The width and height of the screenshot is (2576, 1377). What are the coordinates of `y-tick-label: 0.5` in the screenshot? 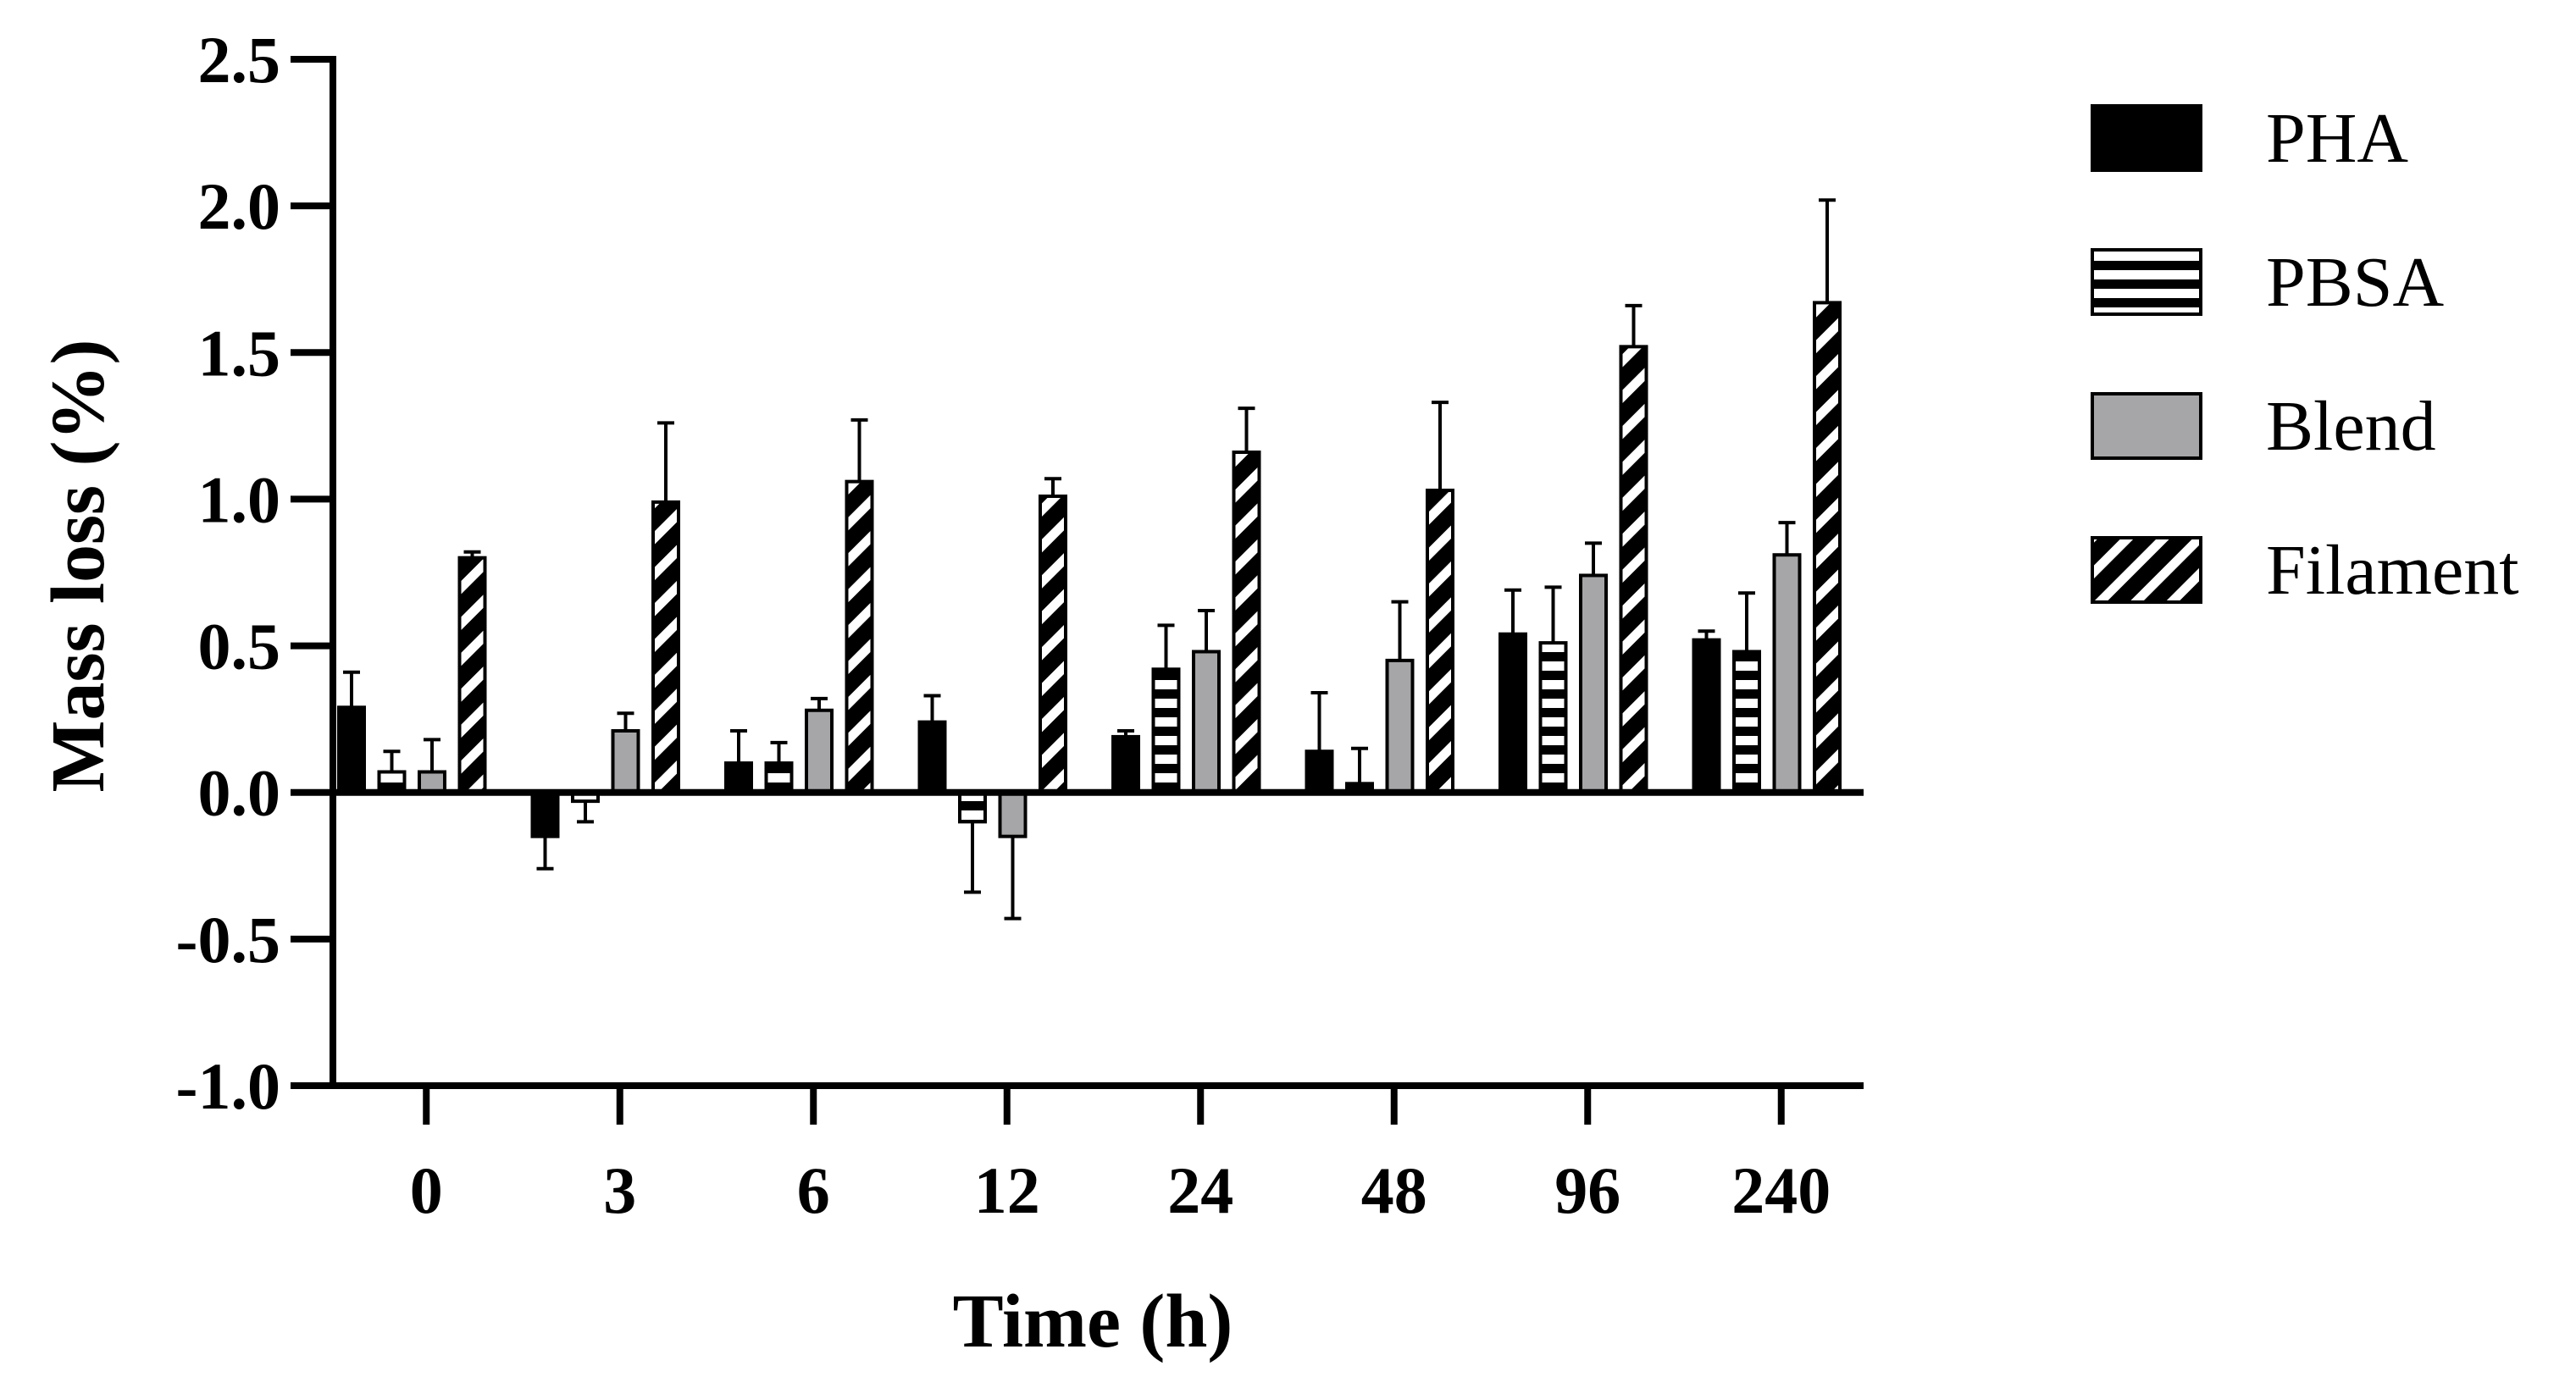 It's located at (239, 646).